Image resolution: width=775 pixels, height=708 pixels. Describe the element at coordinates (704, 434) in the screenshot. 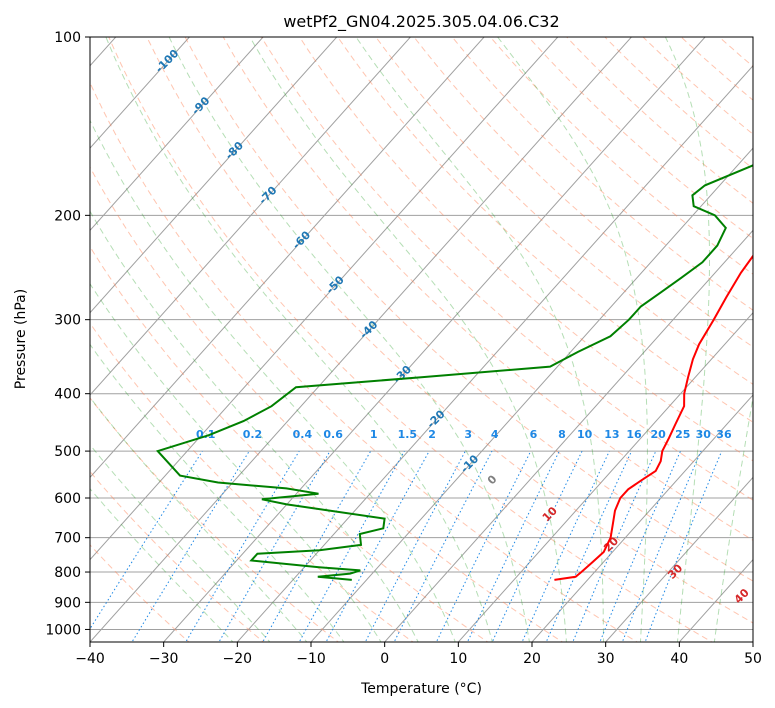

I see `mixing-ratio-label: 30` at that location.